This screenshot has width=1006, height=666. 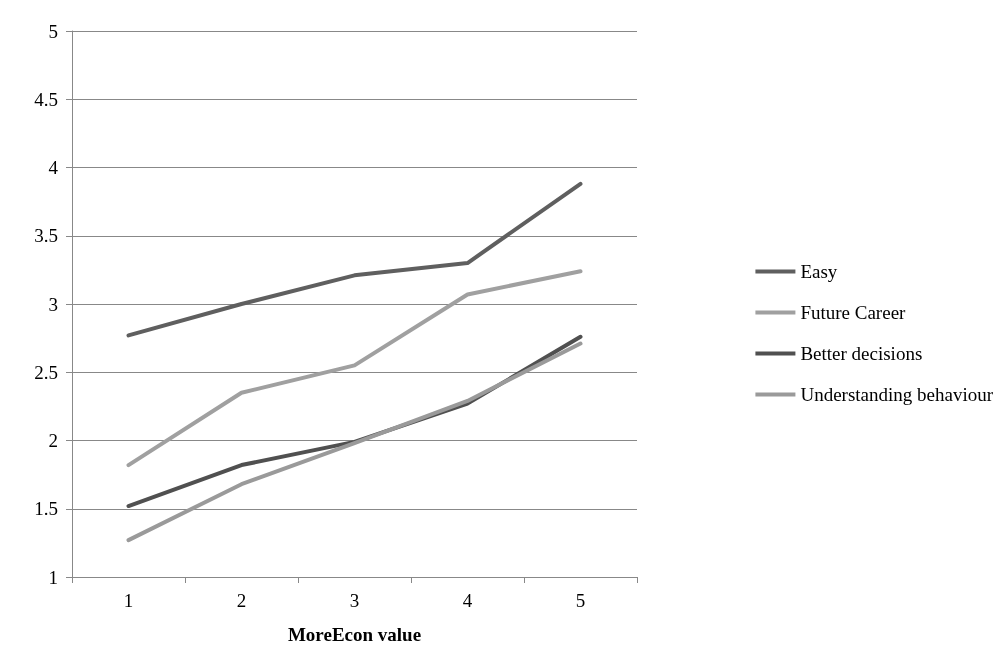 I want to click on y-tick-label: 4, so click(x=53, y=167).